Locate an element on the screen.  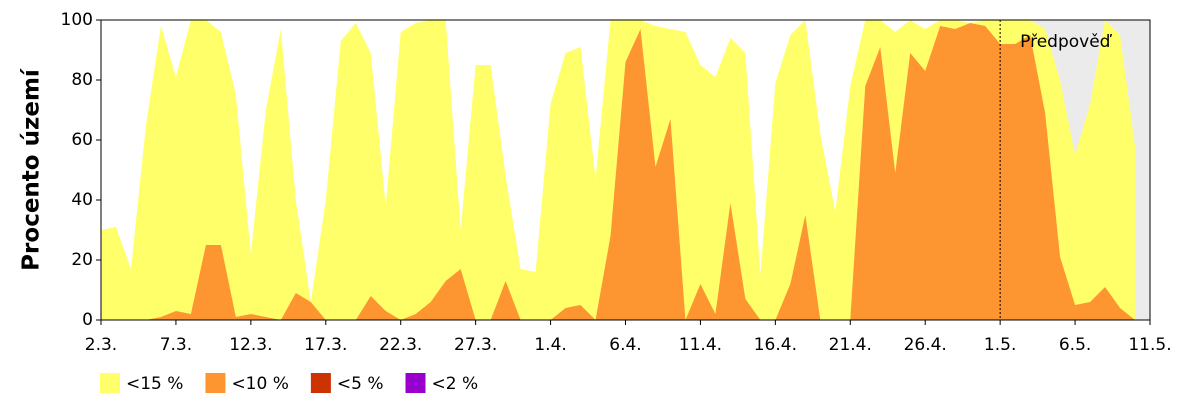
x-tick-label: 16.4. is located at coordinates (775, 345).